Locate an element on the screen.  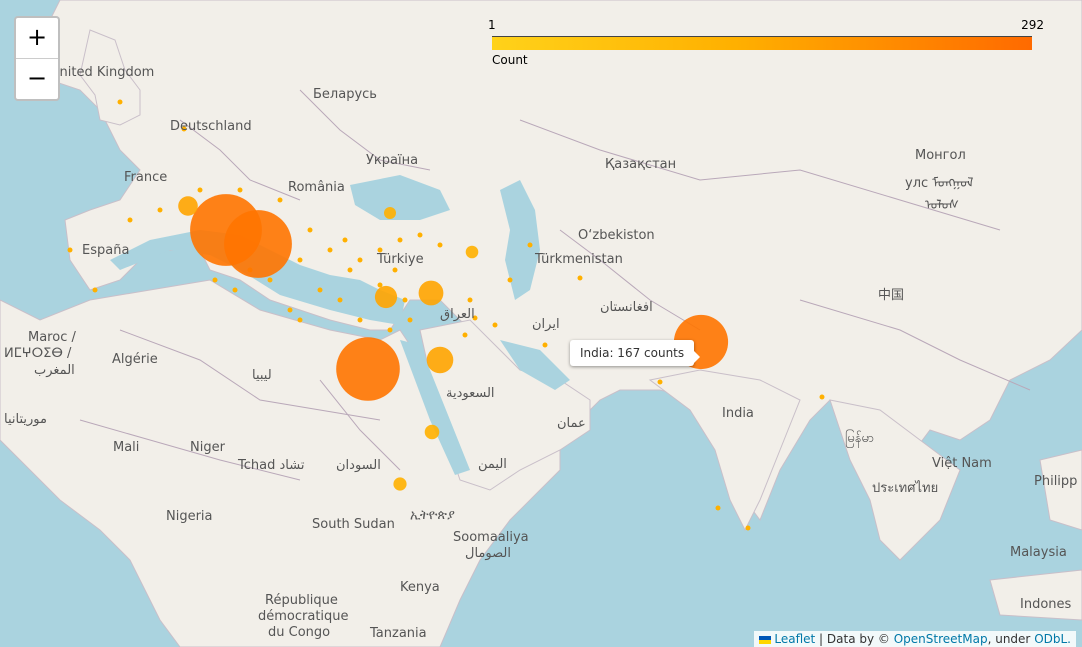
marker-syria is located at coordinates (431, 293).